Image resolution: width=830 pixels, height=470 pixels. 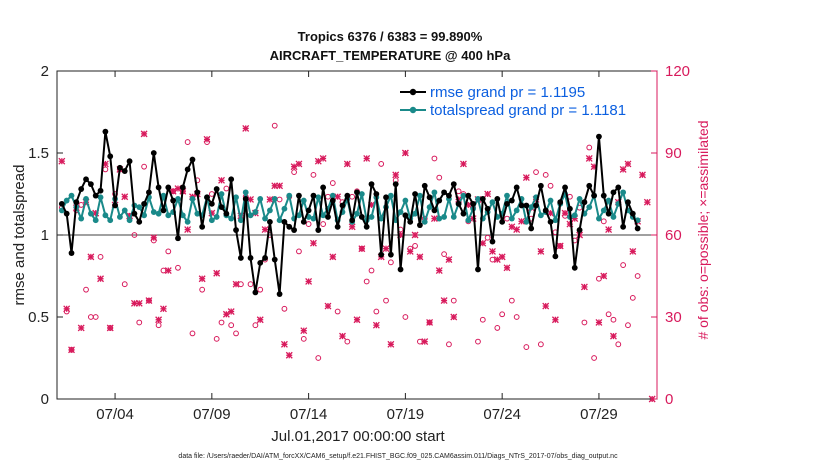 What do you see at coordinates (599, 414) in the screenshot?
I see `x-tick-label: 07/29` at bounding box center [599, 414].